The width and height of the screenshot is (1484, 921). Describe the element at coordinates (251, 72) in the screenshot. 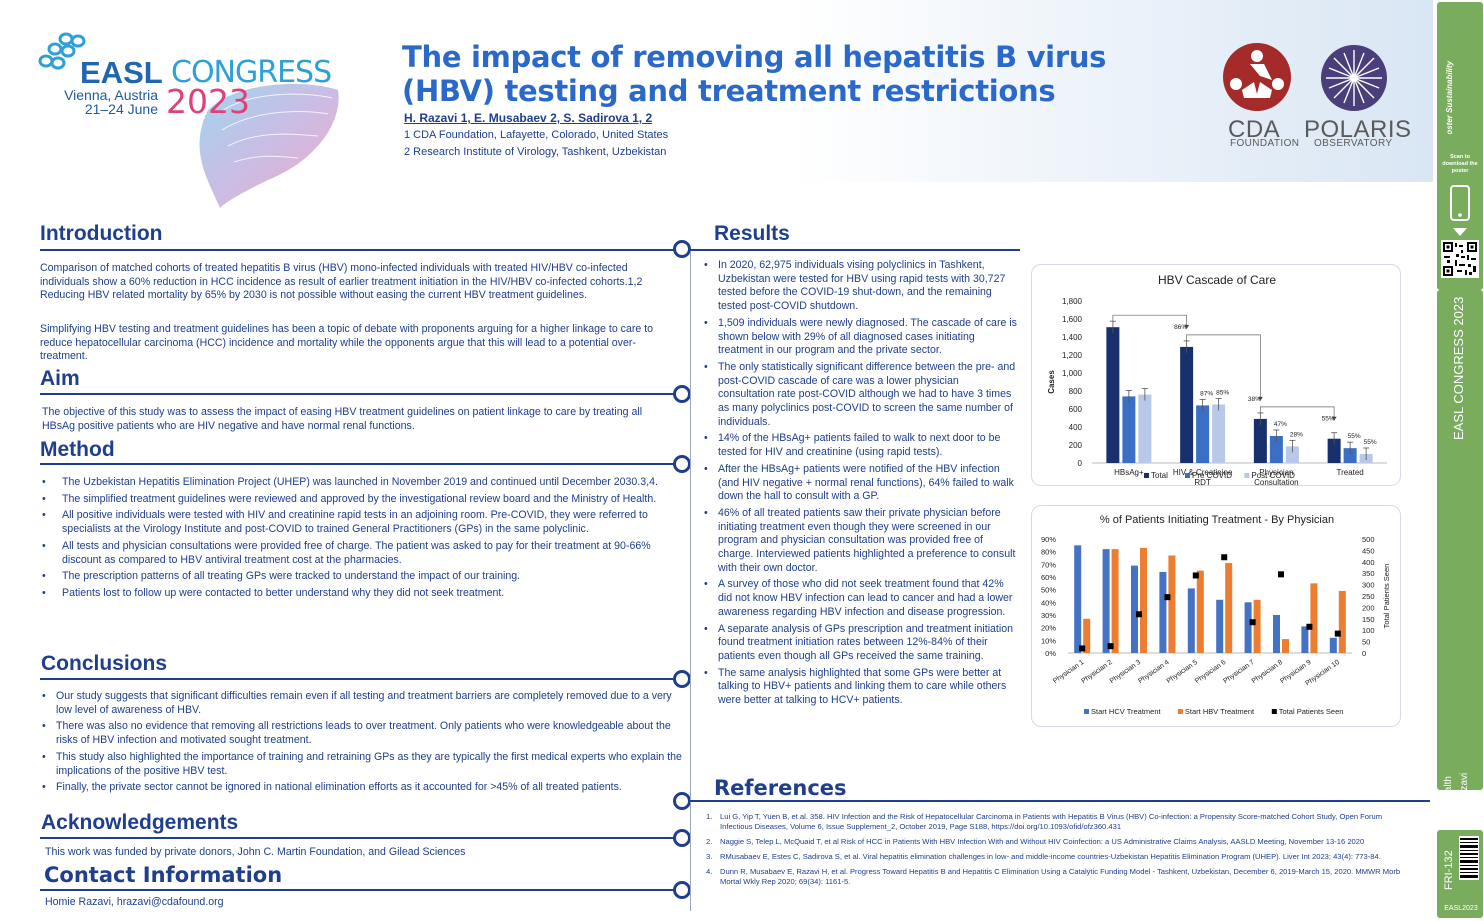

I see `congress-wordmark: CONGRESS` at that location.